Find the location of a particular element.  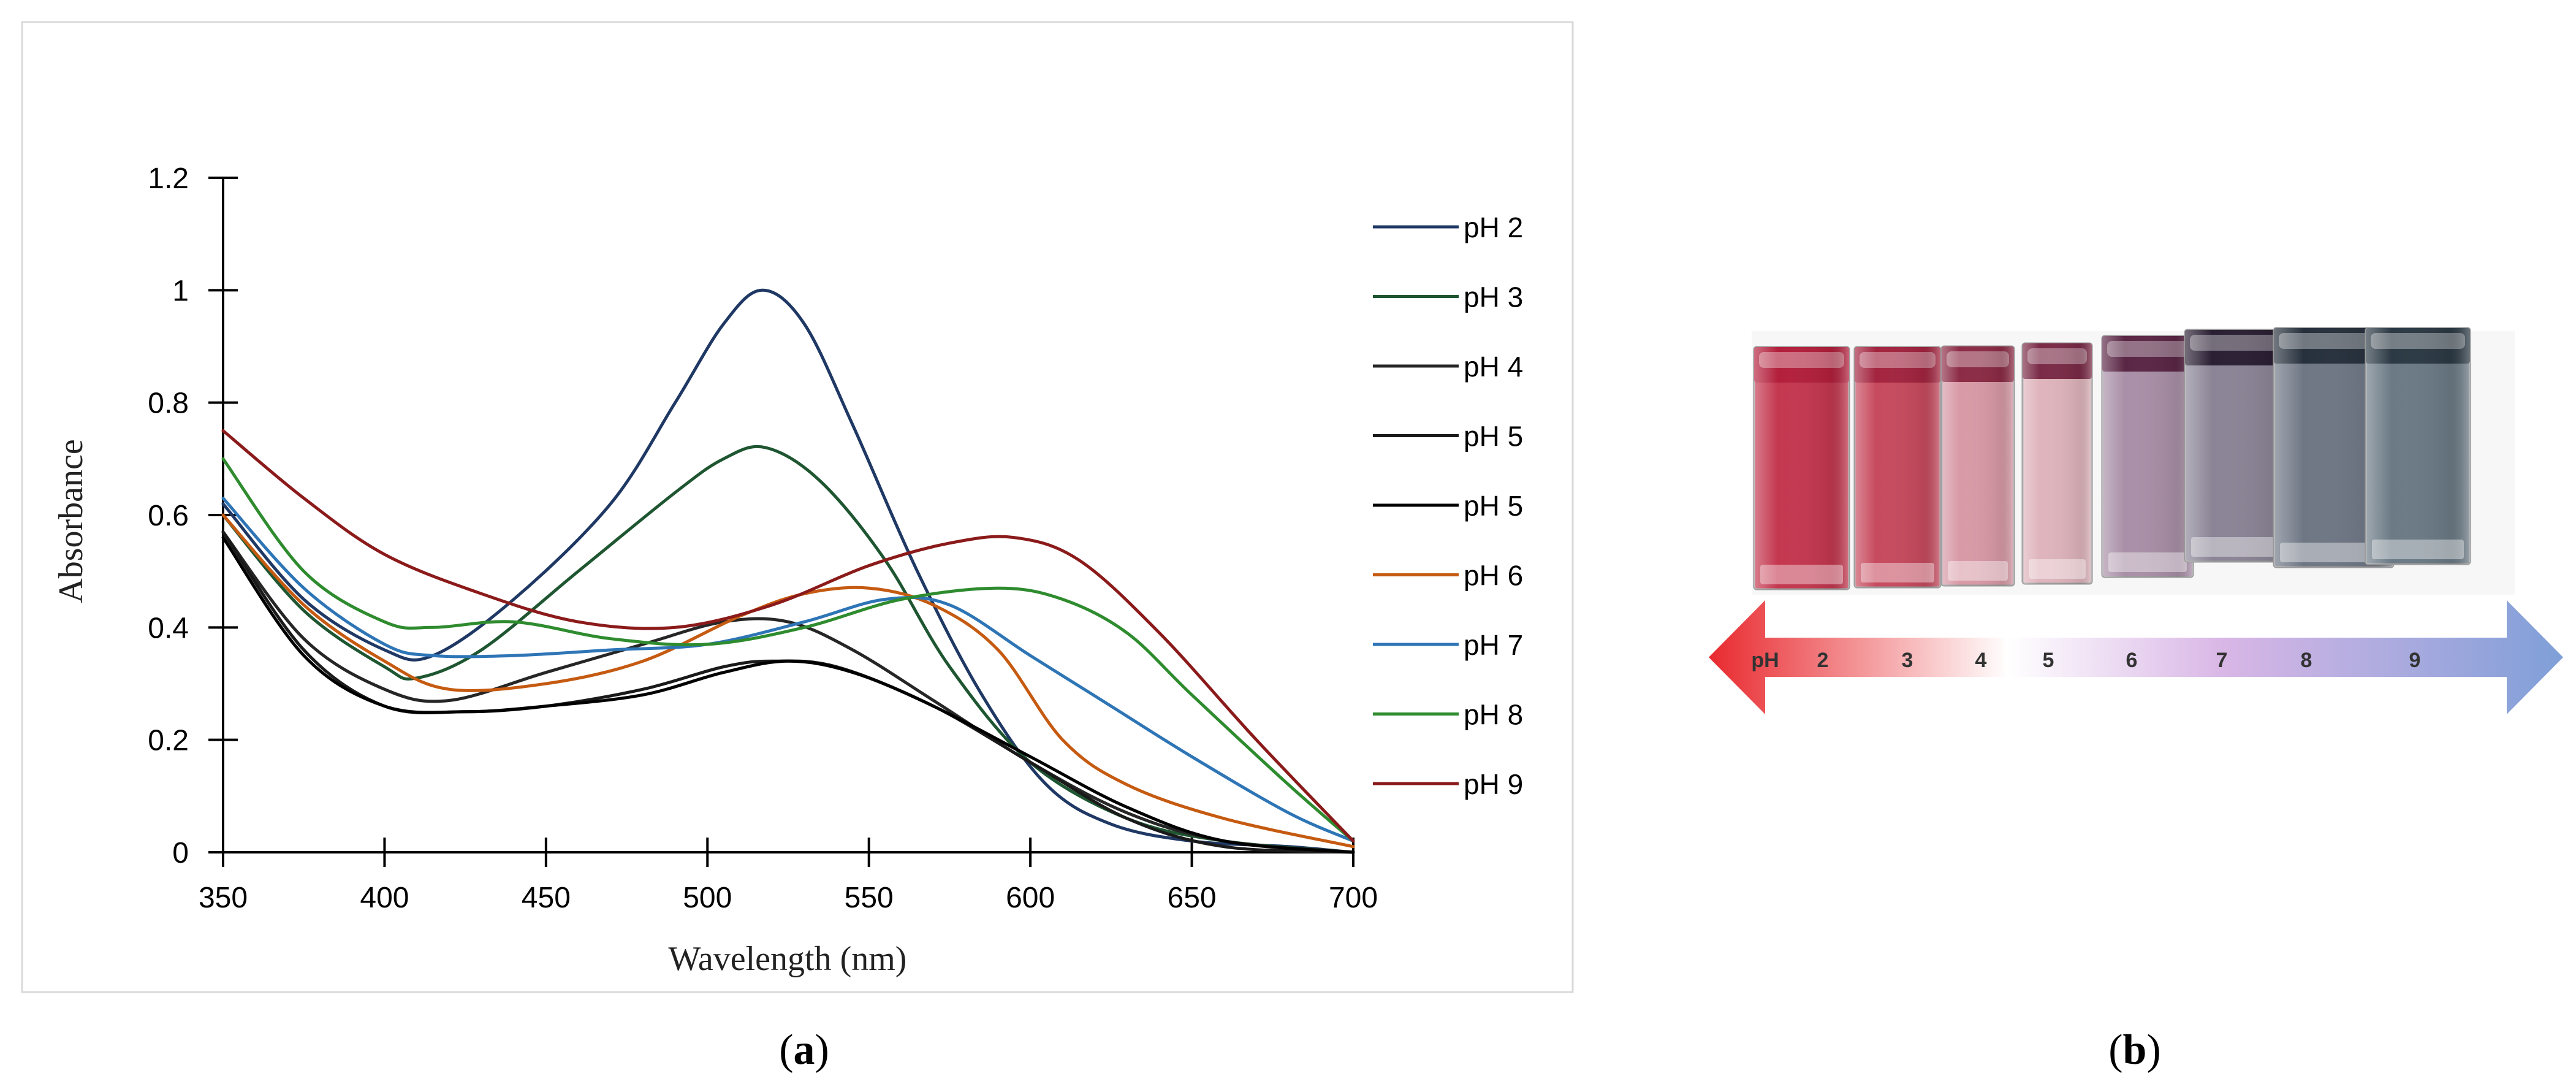

x-tick-label: 650 is located at coordinates (1192, 898).